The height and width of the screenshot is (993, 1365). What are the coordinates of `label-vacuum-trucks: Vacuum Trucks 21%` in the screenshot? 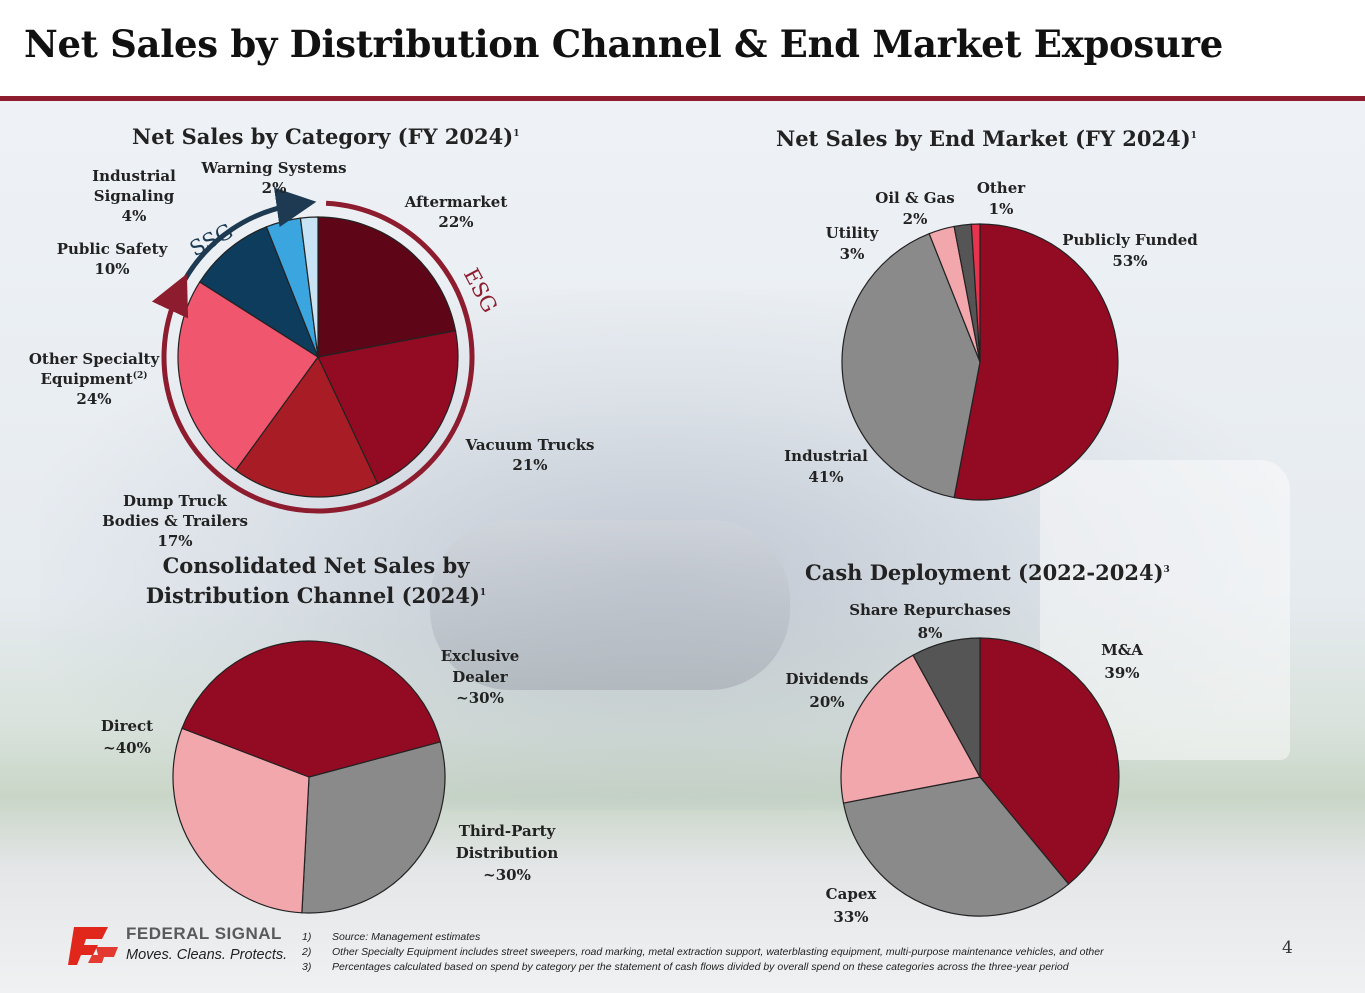 It's located at (530, 455).